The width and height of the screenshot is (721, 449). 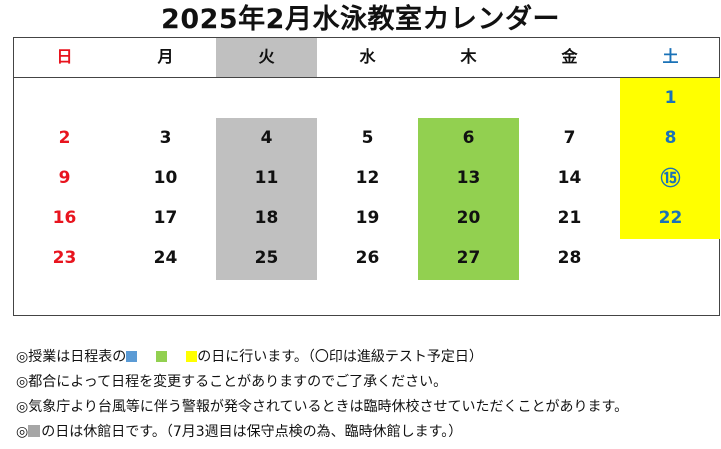 What do you see at coordinates (165, 138) in the screenshot?
I see `day-cell: 3` at bounding box center [165, 138].